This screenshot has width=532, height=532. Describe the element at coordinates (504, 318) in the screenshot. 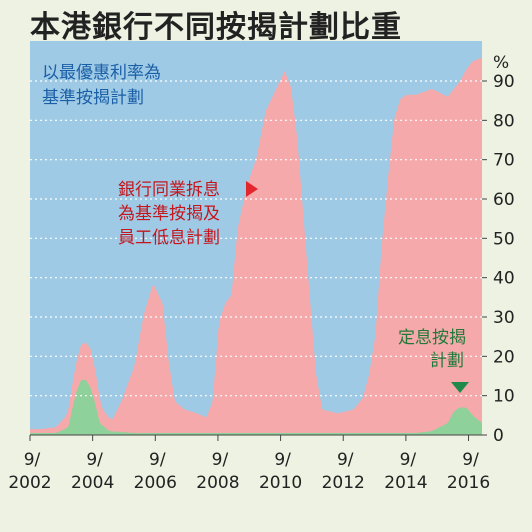

I see `y-tick-label: 30` at that location.